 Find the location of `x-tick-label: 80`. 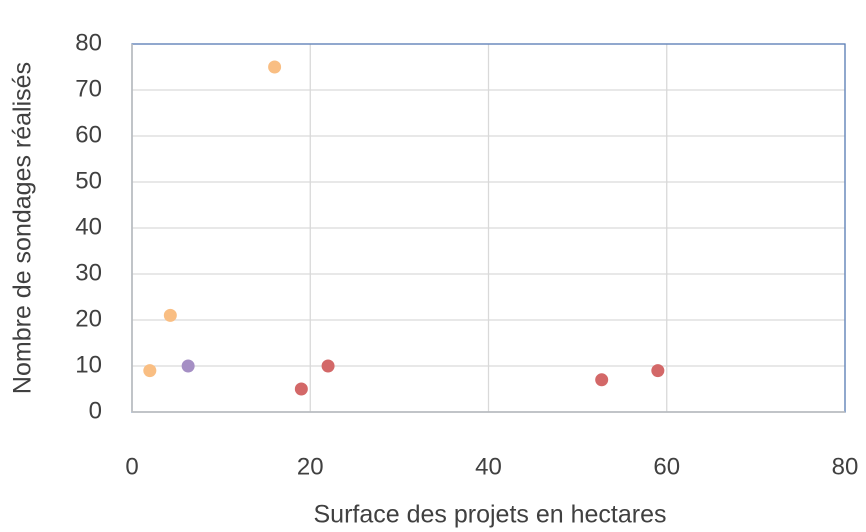

x-tick-label: 80 is located at coordinates (845, 466).